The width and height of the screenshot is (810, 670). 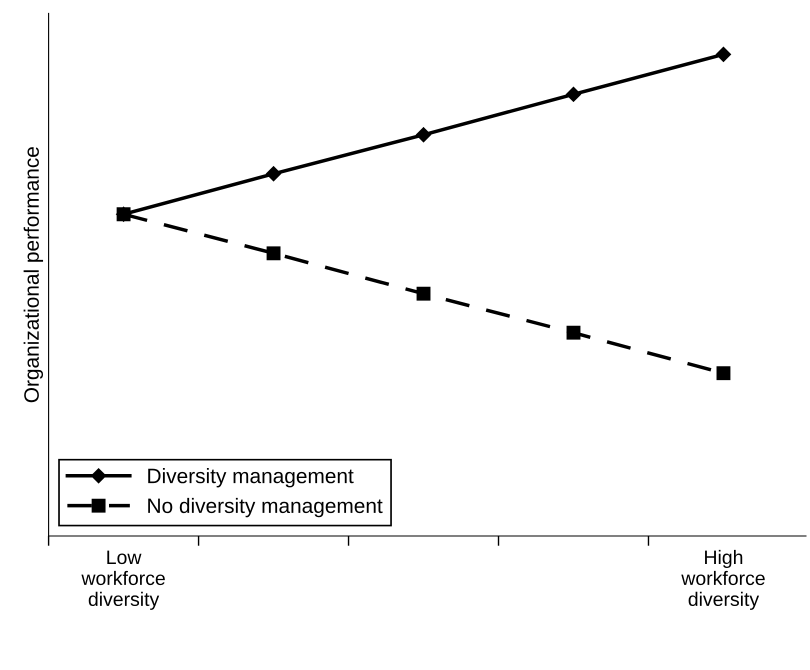 What do you see at coordinates (265, 508) in the screenshot?
I see `legend-label: No diversity management` at bounding box center [265, 508].